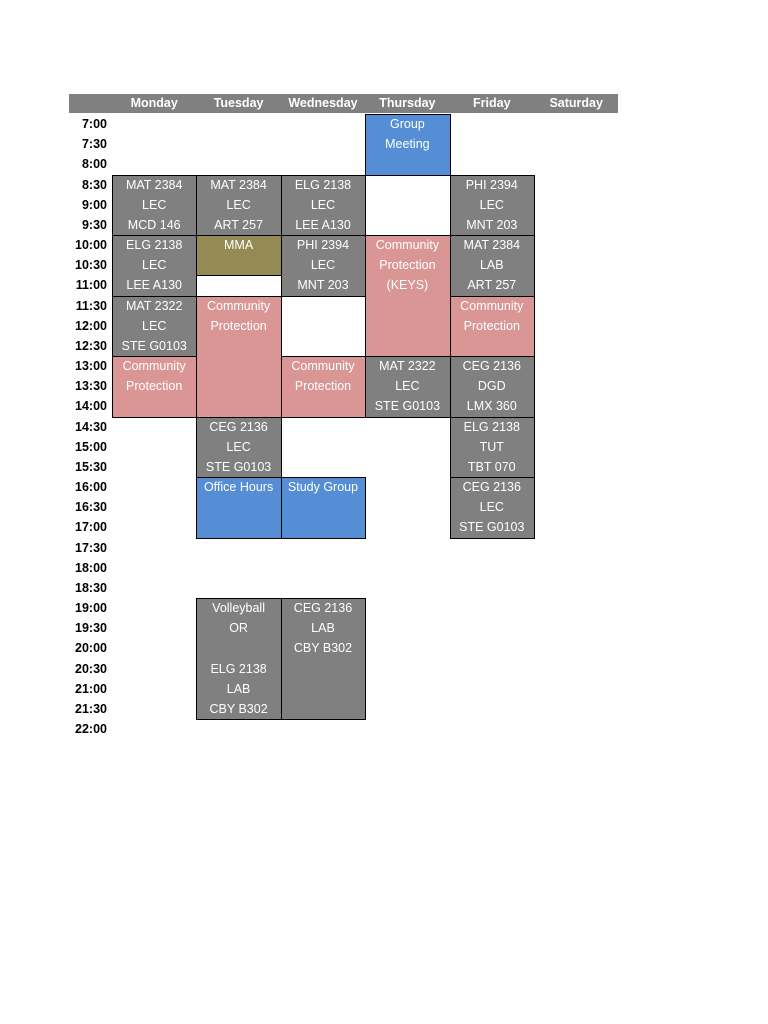  Describe the element at coordinates (239, 245) in the screenshot. I see `block-text: MMA` at that location.